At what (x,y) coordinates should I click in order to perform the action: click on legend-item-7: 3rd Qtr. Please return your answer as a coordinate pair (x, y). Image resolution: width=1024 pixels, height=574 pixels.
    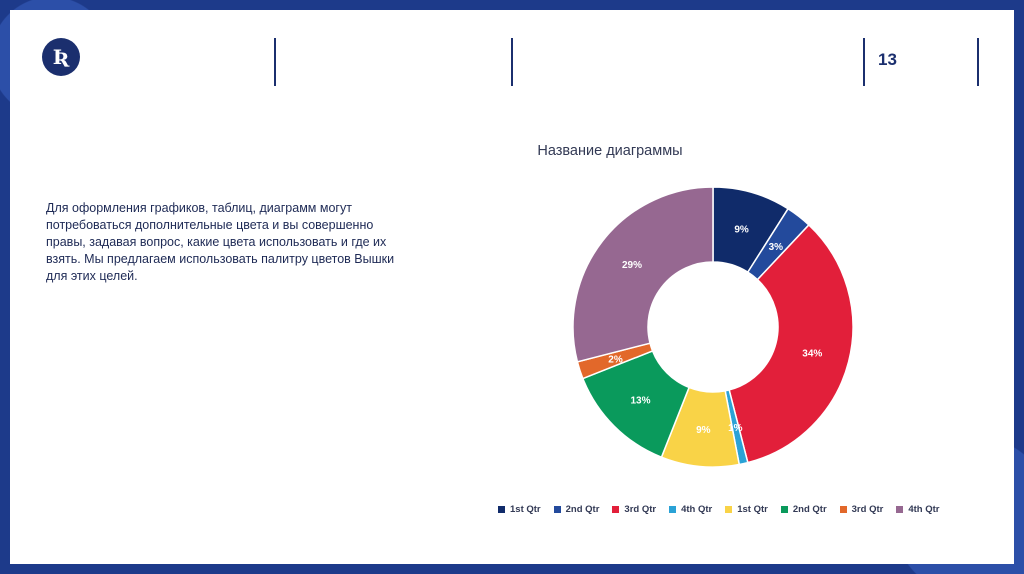
    Looking at the image, I should click on (861, 509).